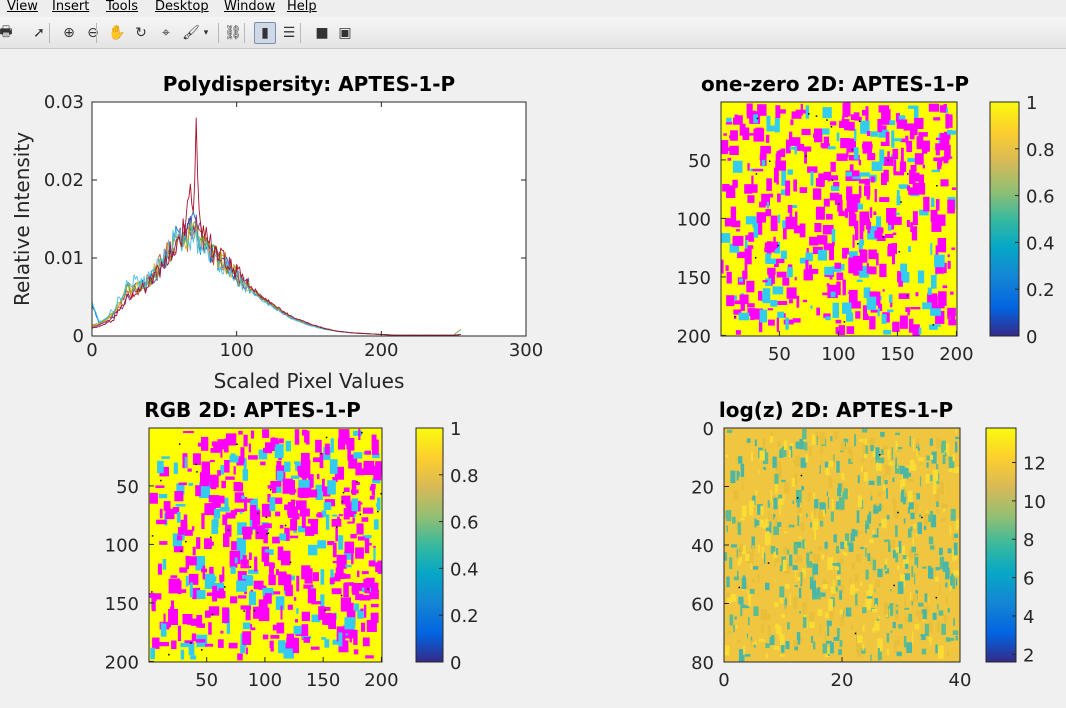 The width and height of the screenshot is (1066, 708). What do you see at coordinates (22, 7) in the screenshot?
I see `menu-view: View` at bounding box center [22, 7].